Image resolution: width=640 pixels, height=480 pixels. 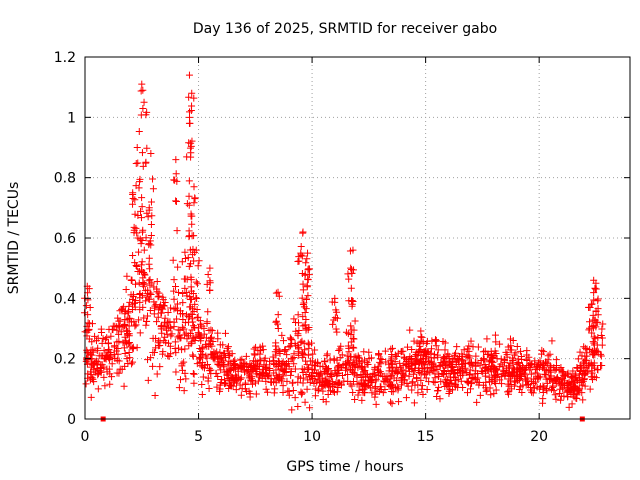 What do you see at coordinates (14, 238) in the screenshot?
I see `y-axis-label: SRMTID / TECUs` at bounding box center [14, 238].